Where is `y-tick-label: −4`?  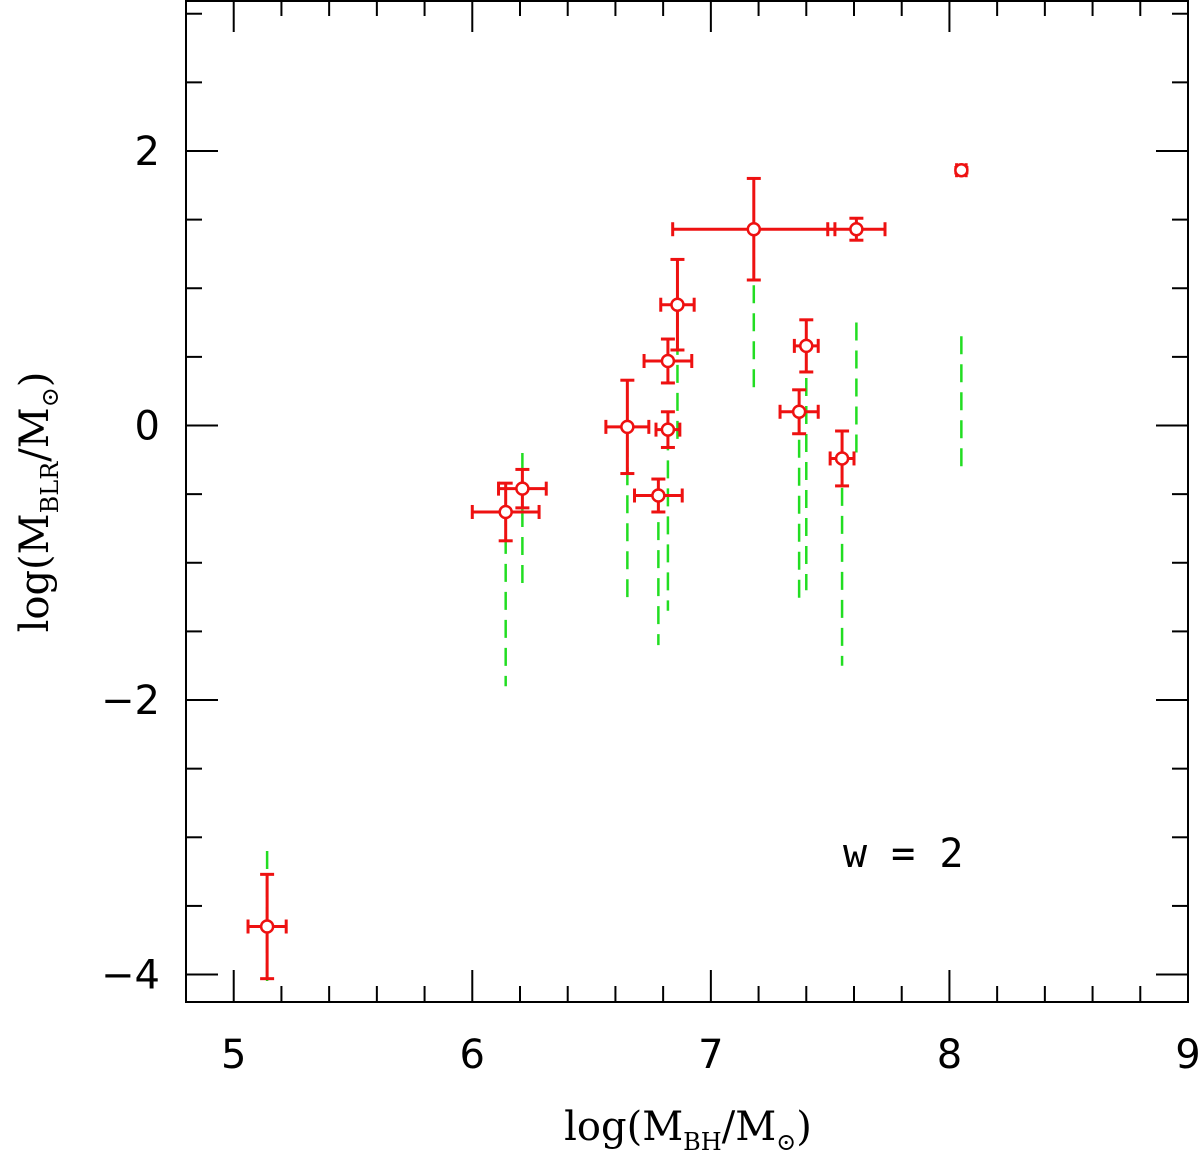 y-tick-label: −4 is located at coordinates (130, 976).